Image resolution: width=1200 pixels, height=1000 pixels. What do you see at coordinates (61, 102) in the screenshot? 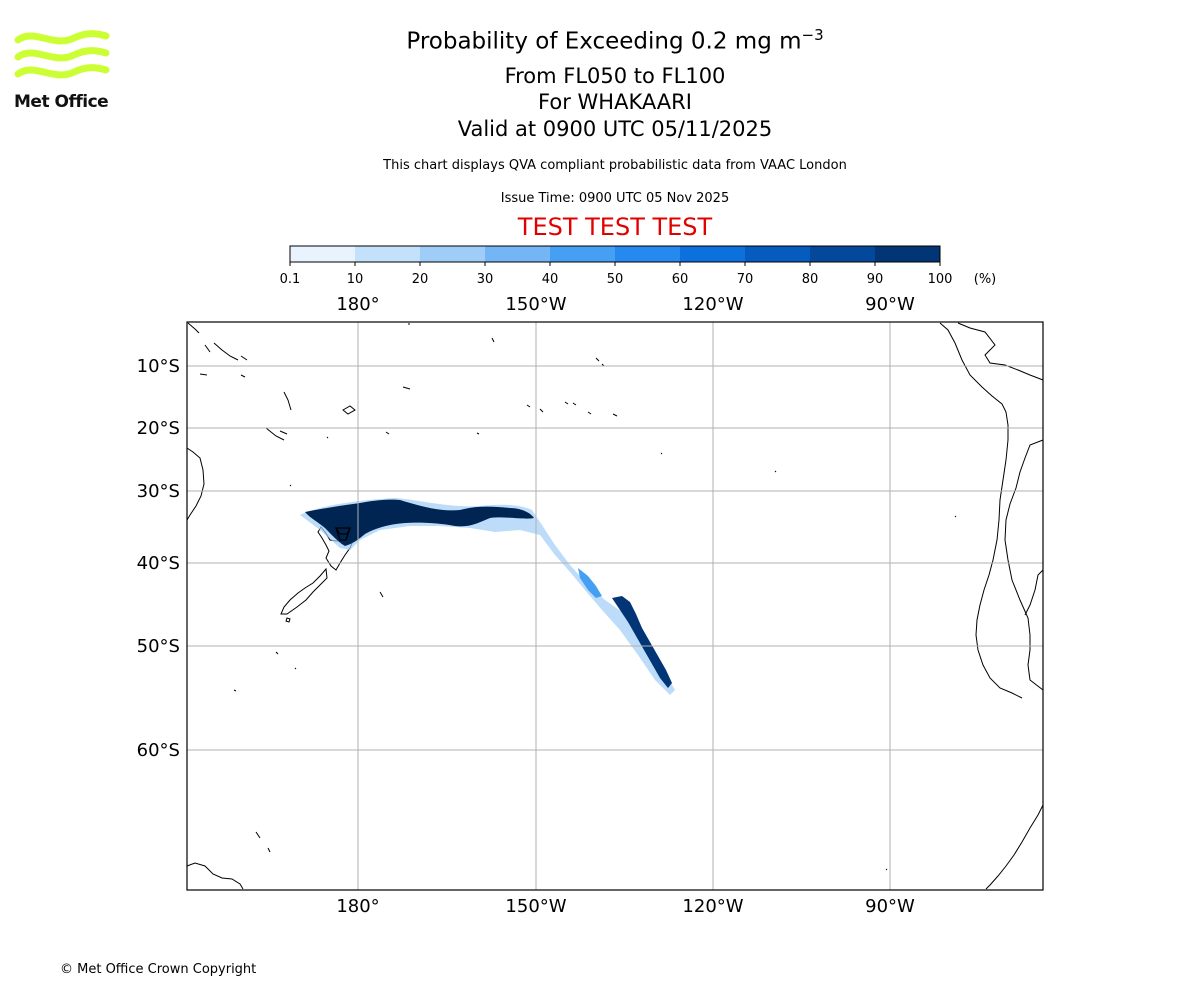
I see `logo-text: Met Office` at bounding box center [61, 102].